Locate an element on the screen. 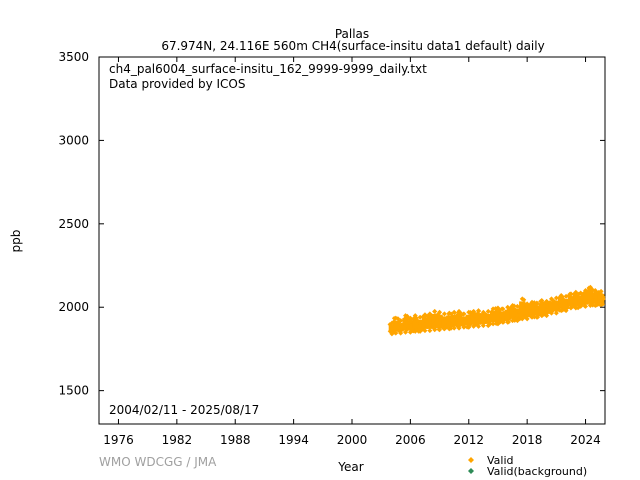 The width and height of the screenshot is (640, 480). x-tick-label: 2012 is located at coordinates (468, 440).